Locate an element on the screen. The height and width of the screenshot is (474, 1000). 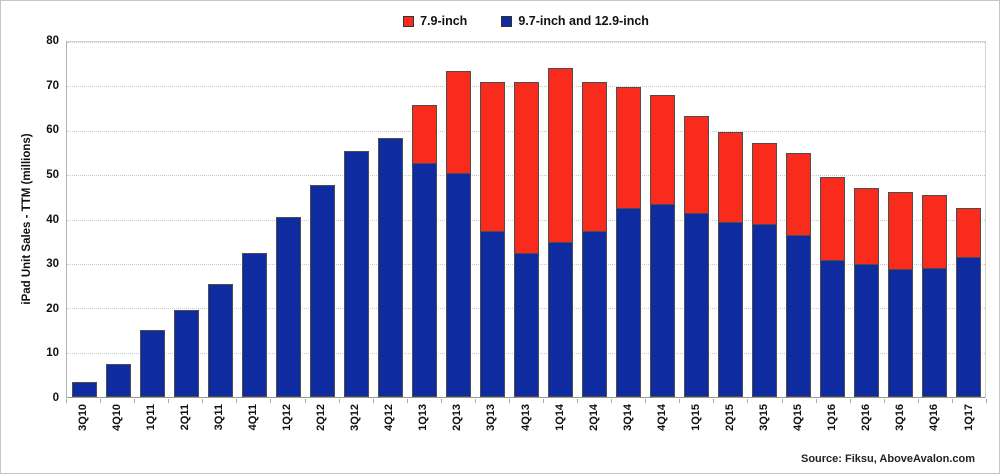
x-label-slot-1Q13: 1Q13 is located at coordinates (424, 428).